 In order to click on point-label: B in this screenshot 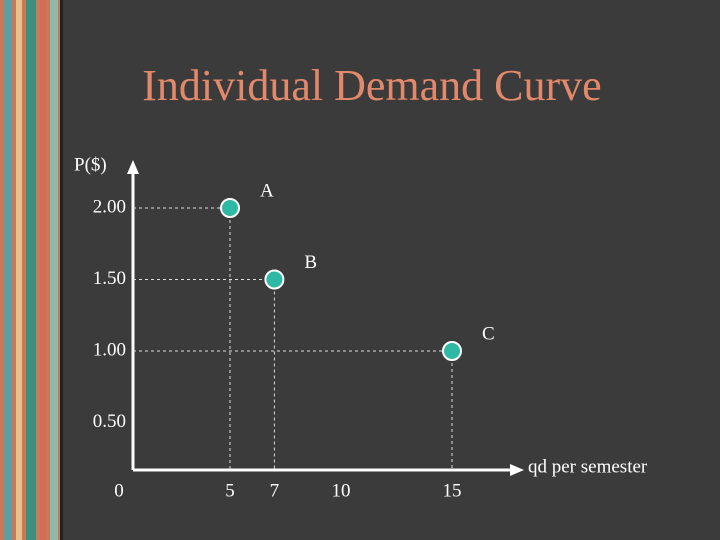, I will do `click(310, 262)`.